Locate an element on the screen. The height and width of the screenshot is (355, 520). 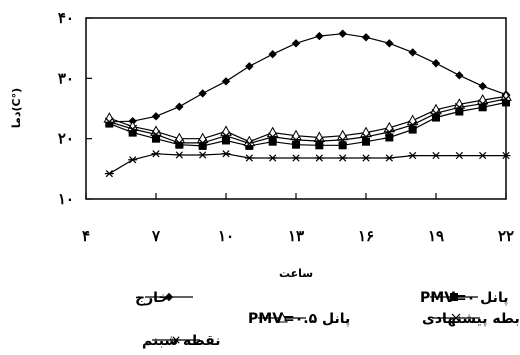
x-tick-label: ۱۶ is located at coordinates (366, 236).